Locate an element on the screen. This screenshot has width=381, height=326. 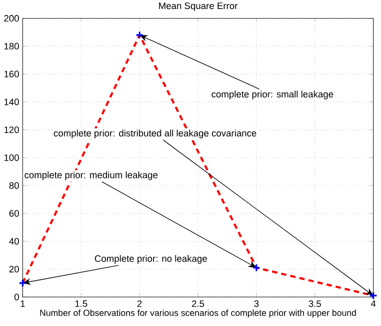
x-tick-label: 4 is located at coordinates (373, 303).